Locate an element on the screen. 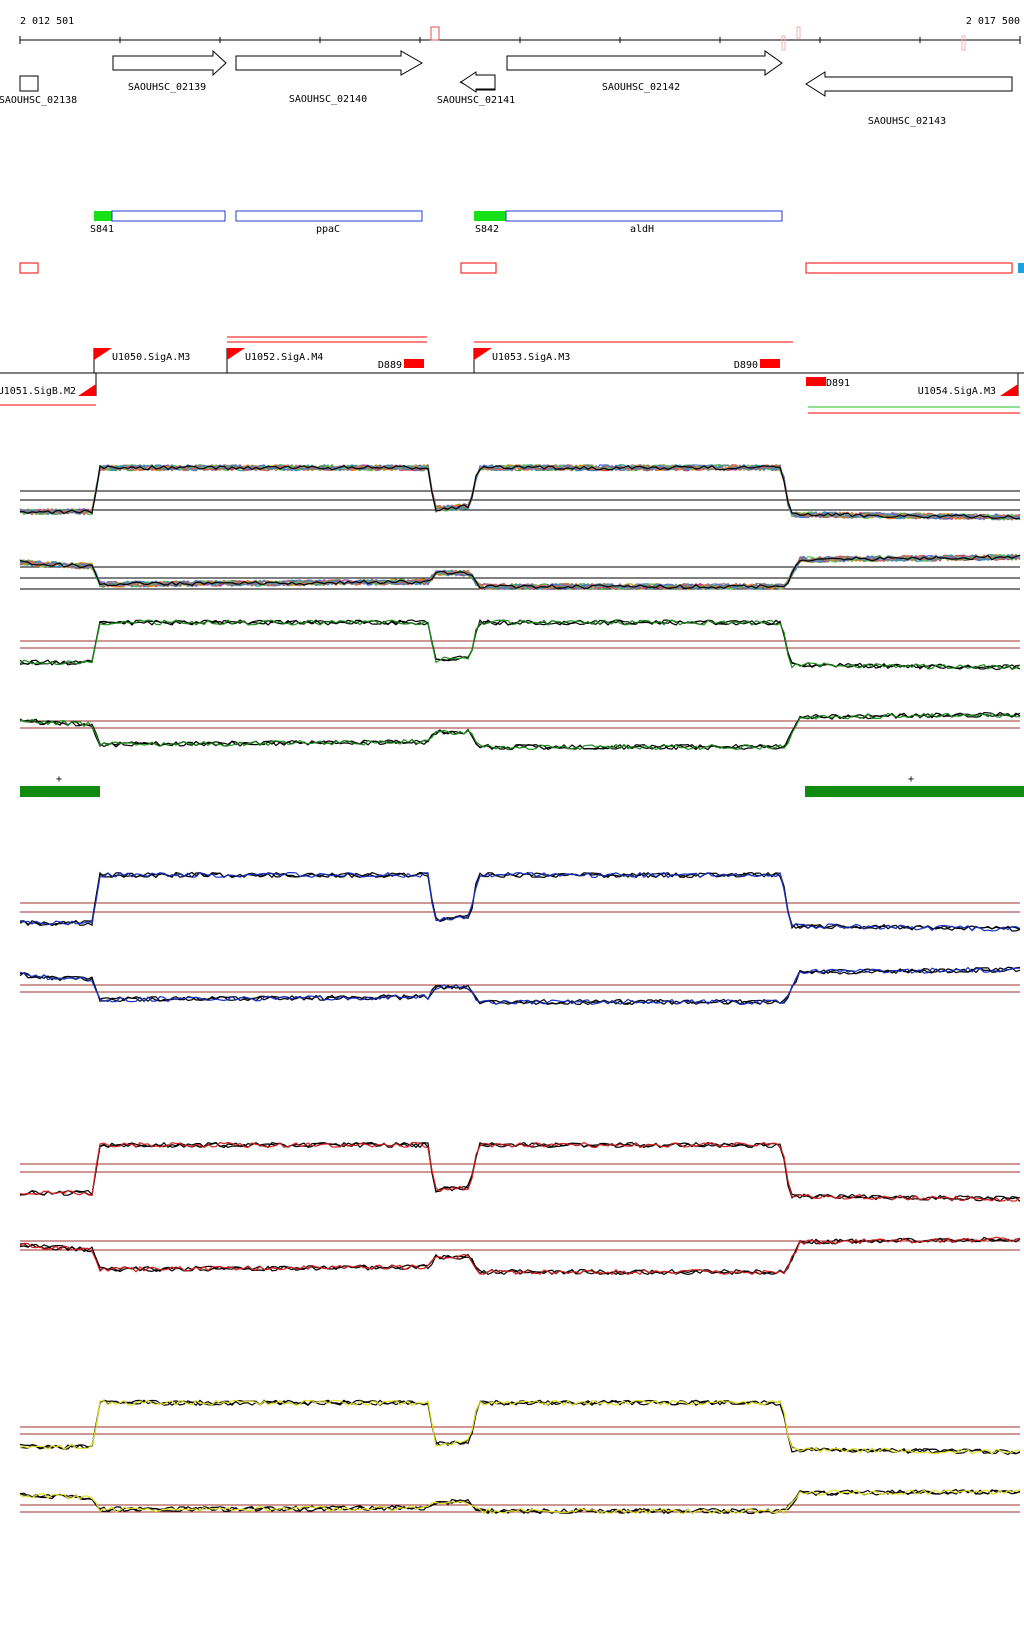  feature-label: ppaC is located at coordinates (328, 229).